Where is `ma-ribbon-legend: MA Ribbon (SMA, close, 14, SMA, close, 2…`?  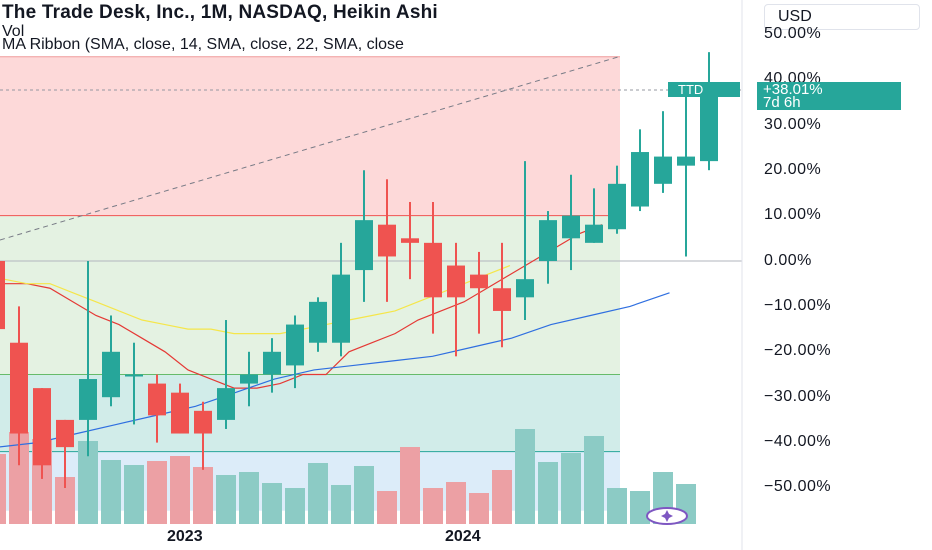
ma-ribbon-legend: MA Ribbon (SMA, close, 14, SMA, close, 2… is located at coordinates (203, 44).